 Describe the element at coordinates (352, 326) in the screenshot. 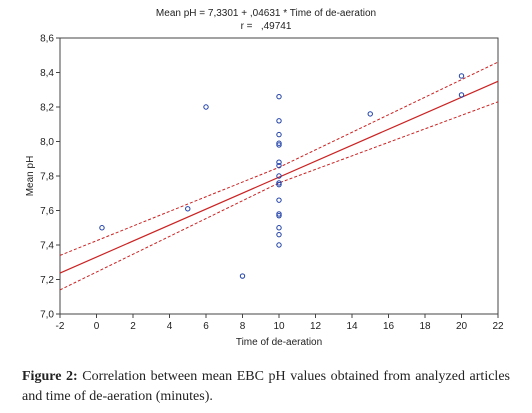

I see `x-tick-label: 14` at that location.